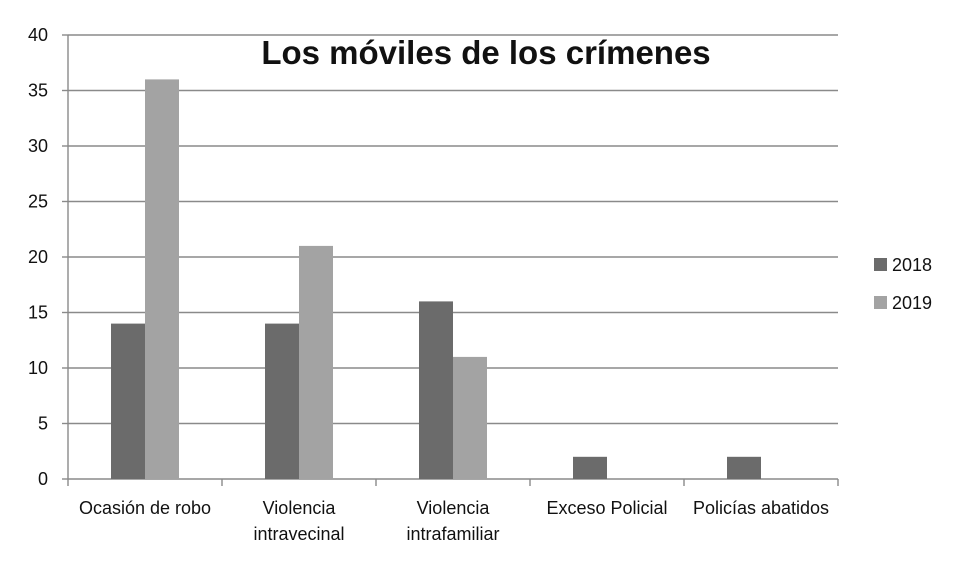 This screenshot has width=970, height=581. I want to click on legend-swatch-2018, so click(880, 264).